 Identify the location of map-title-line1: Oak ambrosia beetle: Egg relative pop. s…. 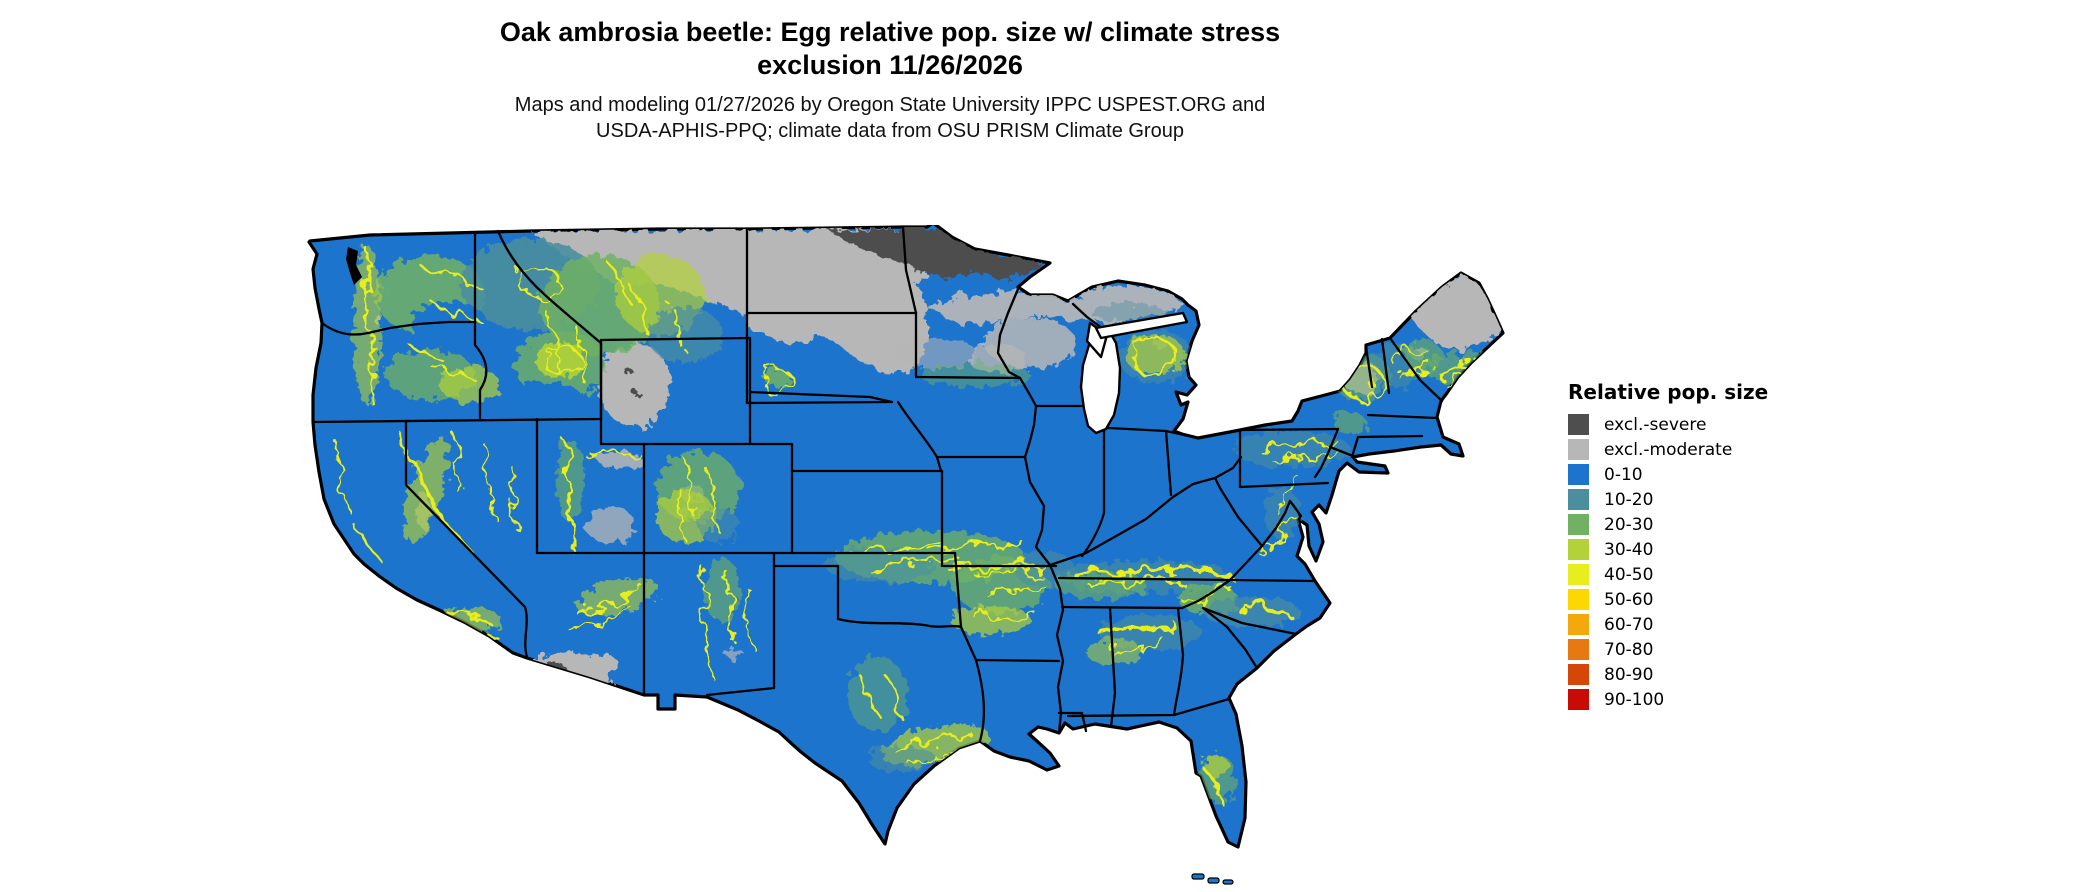
(890, 32).